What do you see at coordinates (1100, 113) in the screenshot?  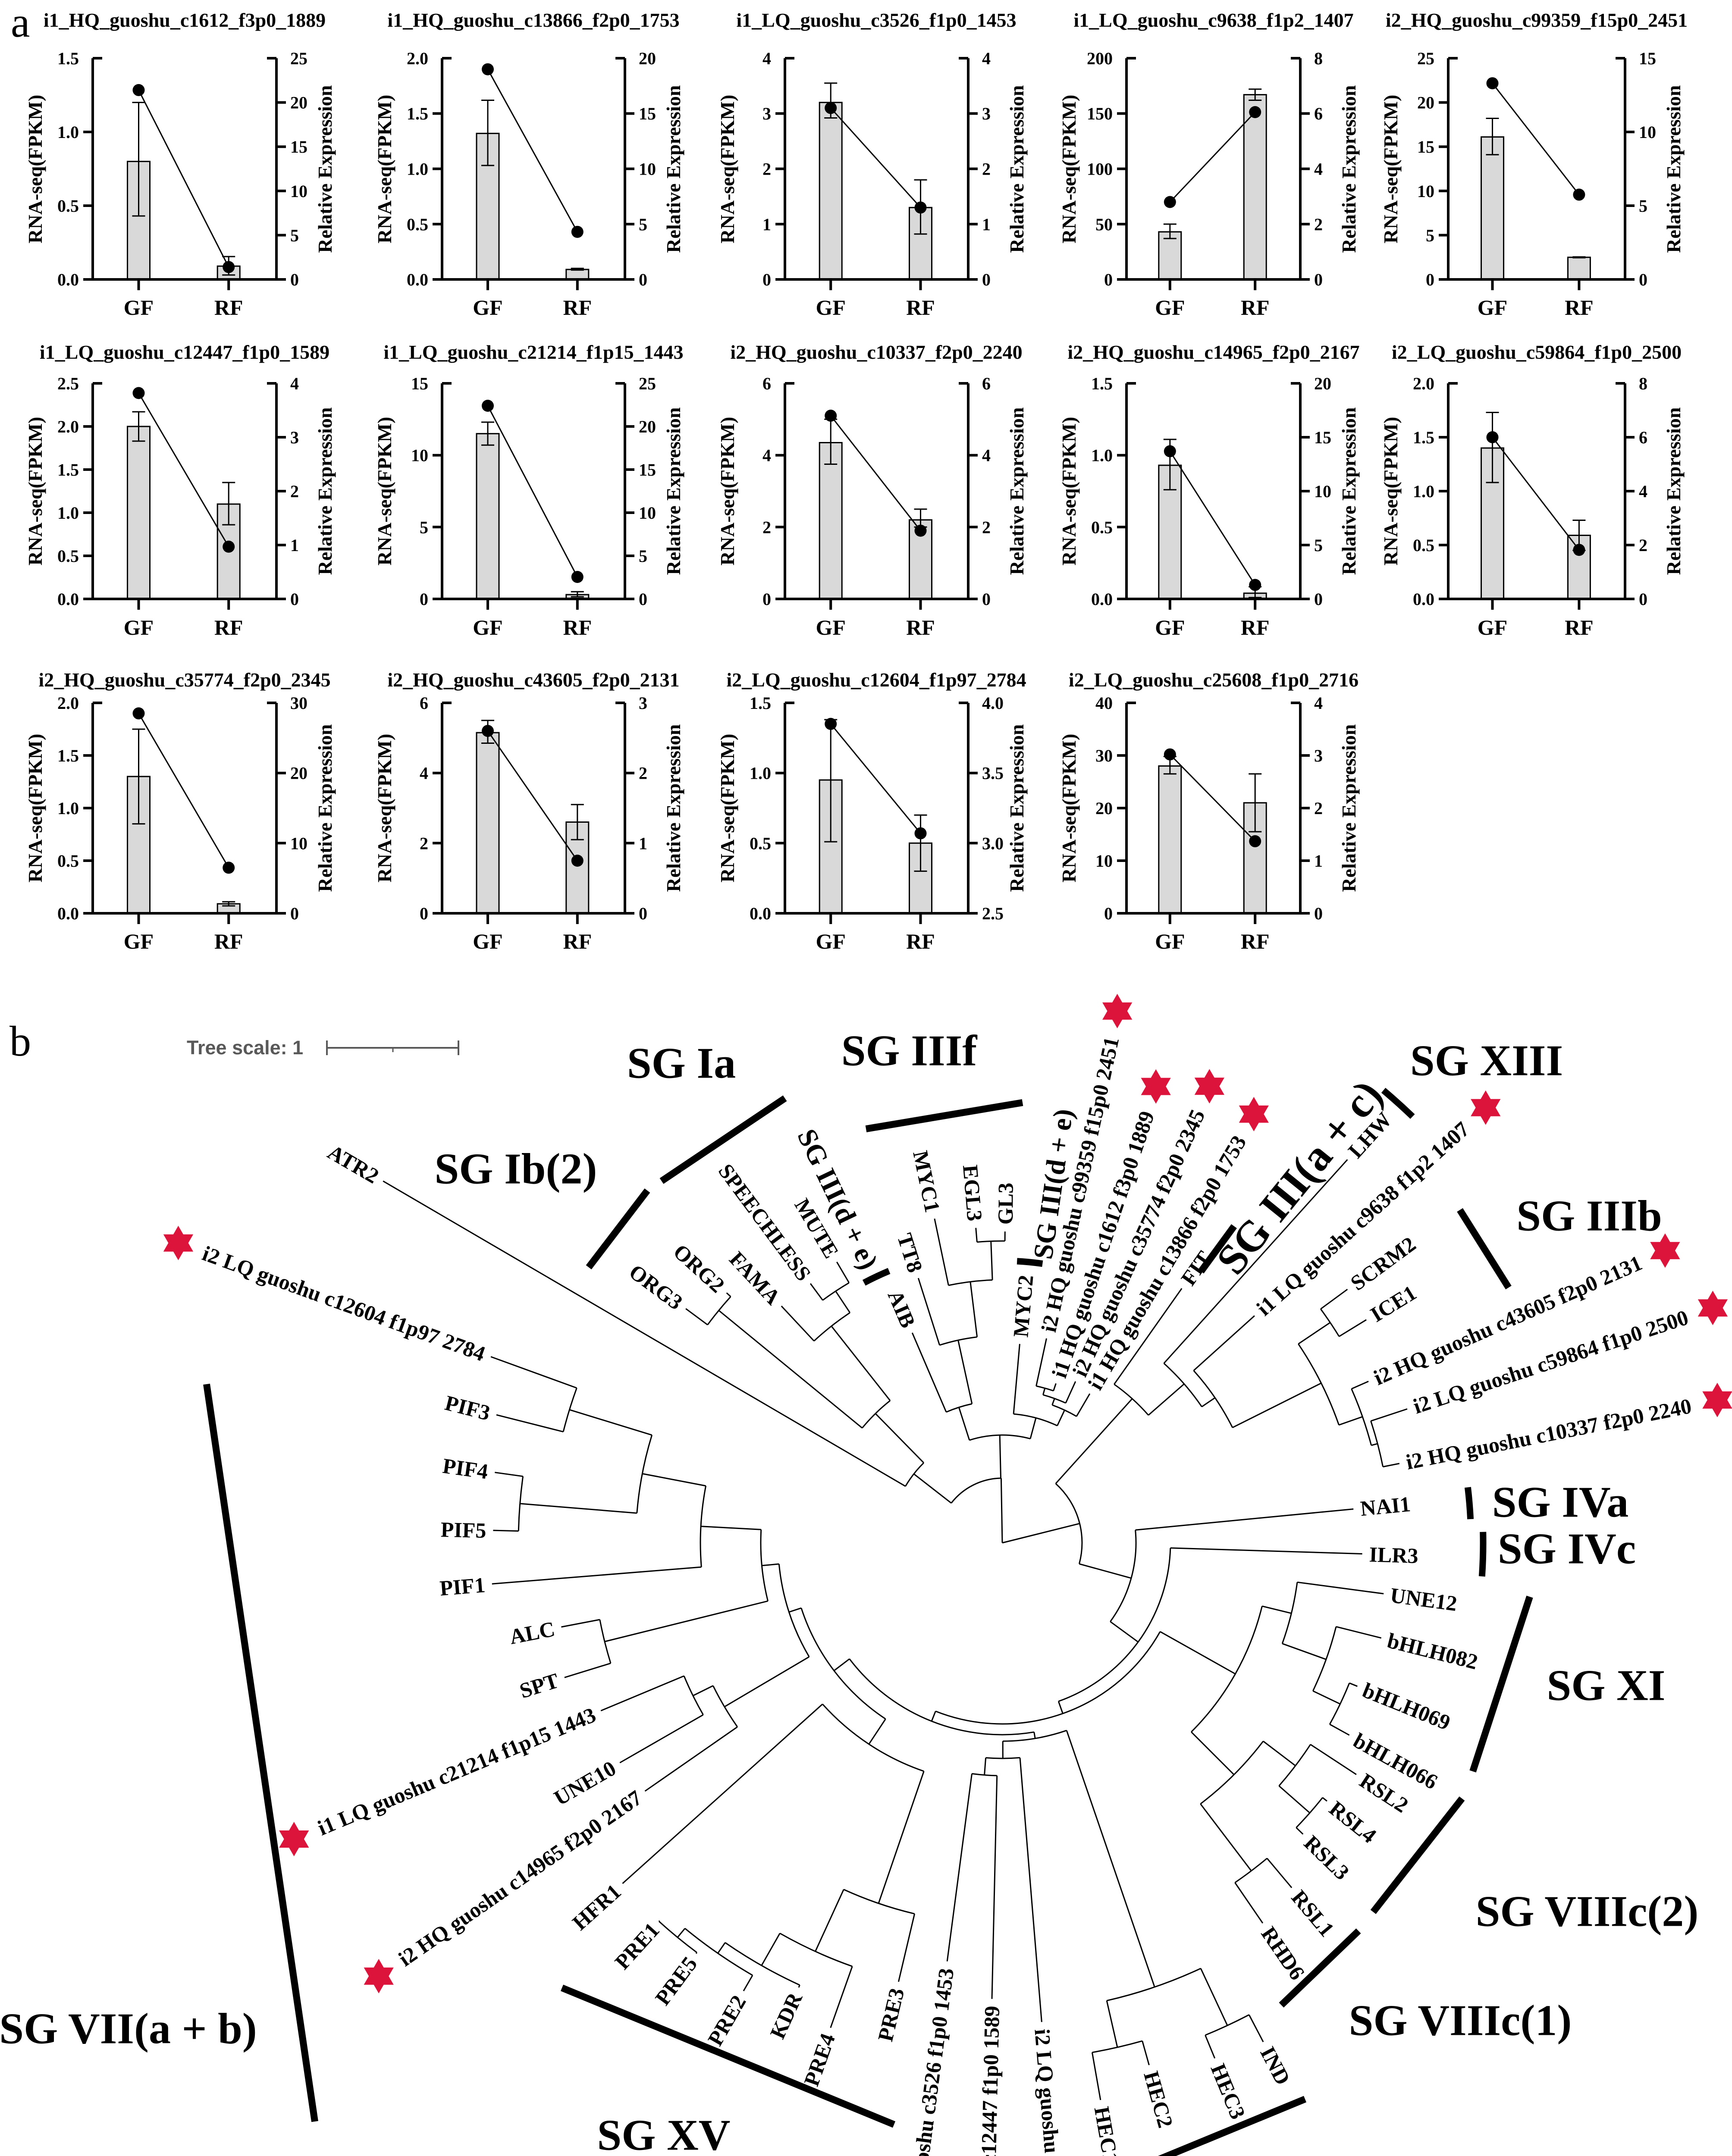 I see `svg-text: 150` at bounding box center [1100, 113].